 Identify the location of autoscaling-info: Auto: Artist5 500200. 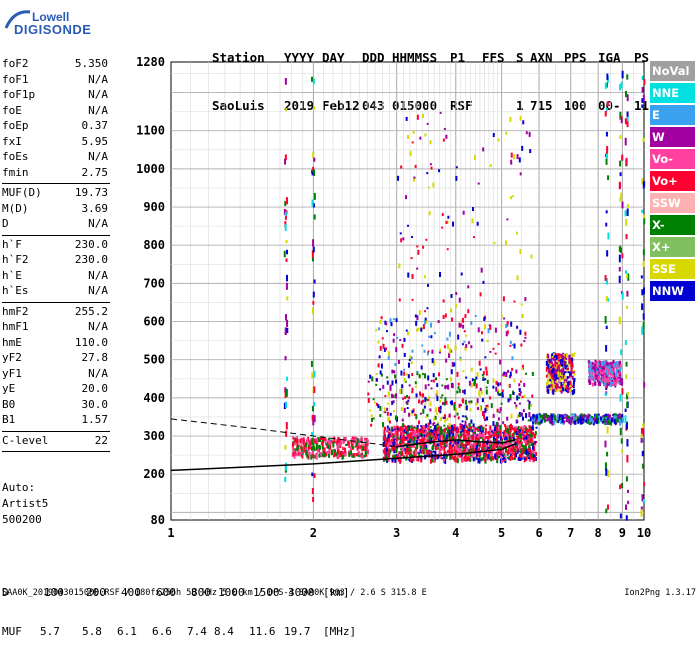
(25, 504).